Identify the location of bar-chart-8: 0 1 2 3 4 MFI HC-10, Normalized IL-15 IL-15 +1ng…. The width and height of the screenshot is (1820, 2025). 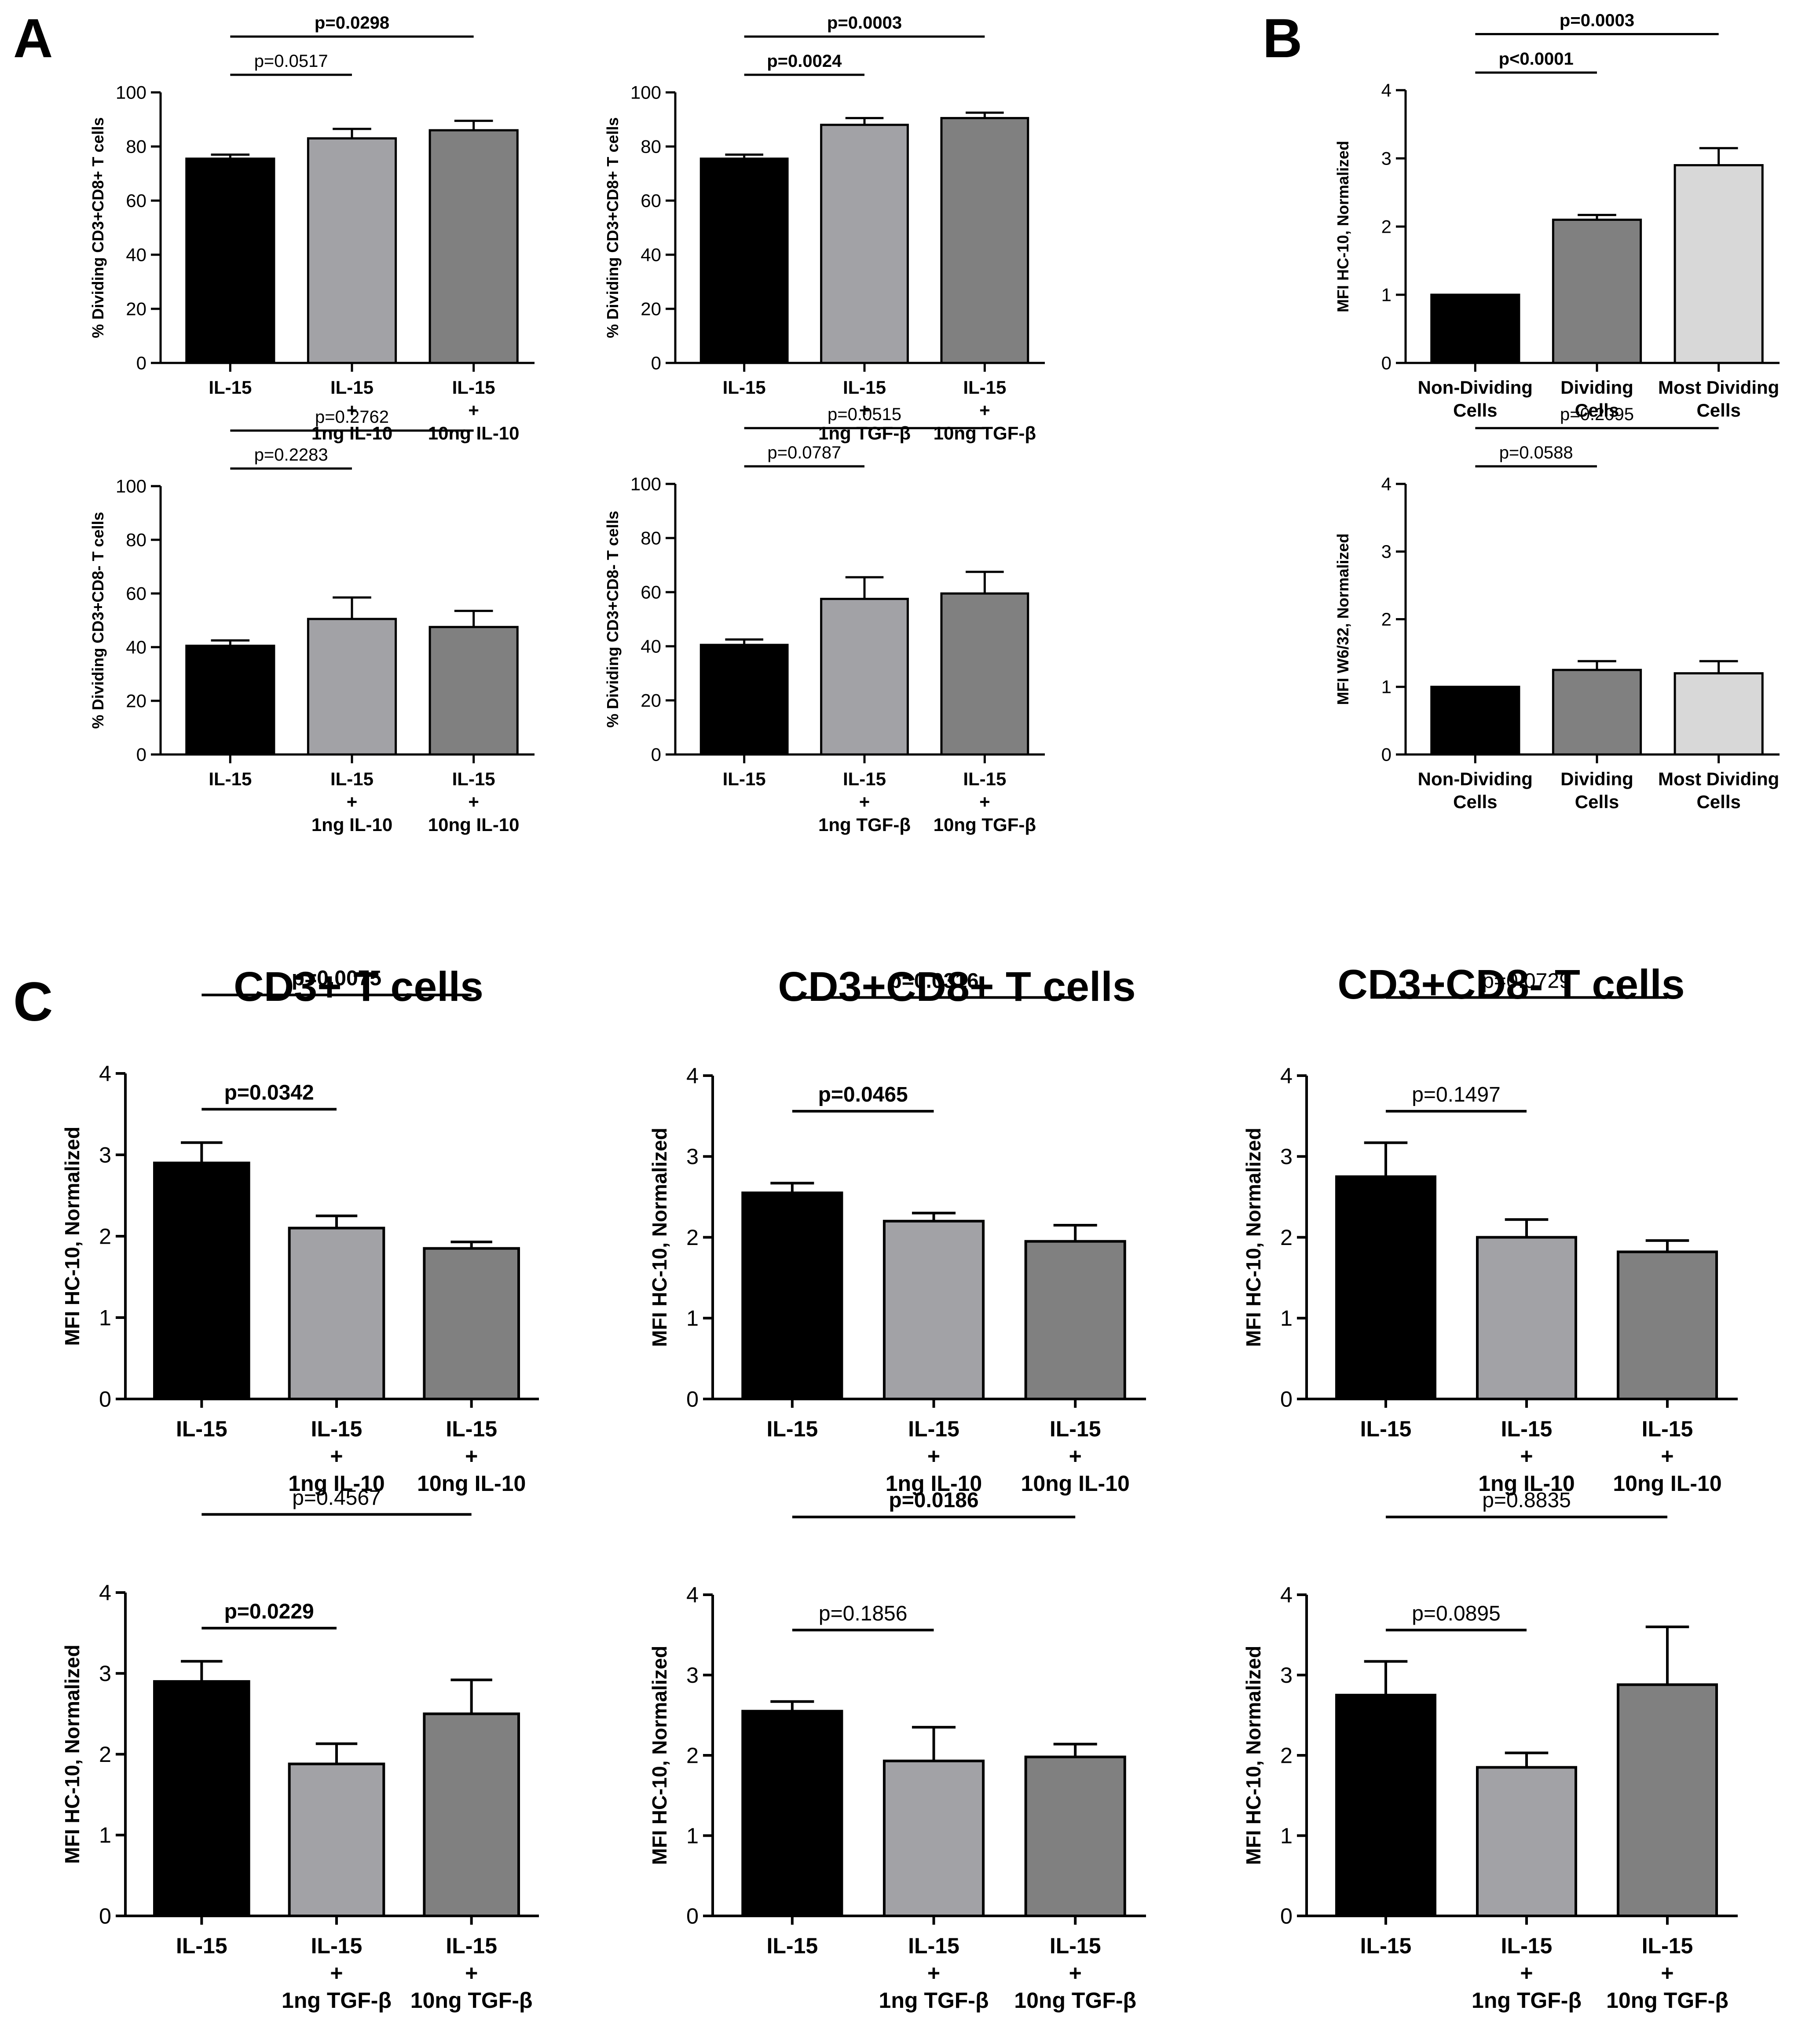
(897, 1232).